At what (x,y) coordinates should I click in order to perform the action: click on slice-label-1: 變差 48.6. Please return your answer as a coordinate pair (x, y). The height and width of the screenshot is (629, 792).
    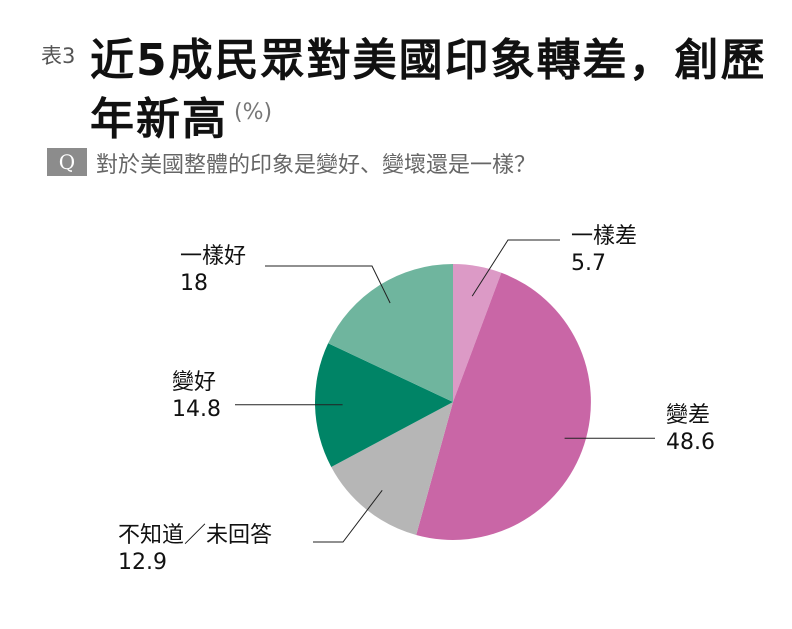
    Looking at the image, I should click on (690, 429).